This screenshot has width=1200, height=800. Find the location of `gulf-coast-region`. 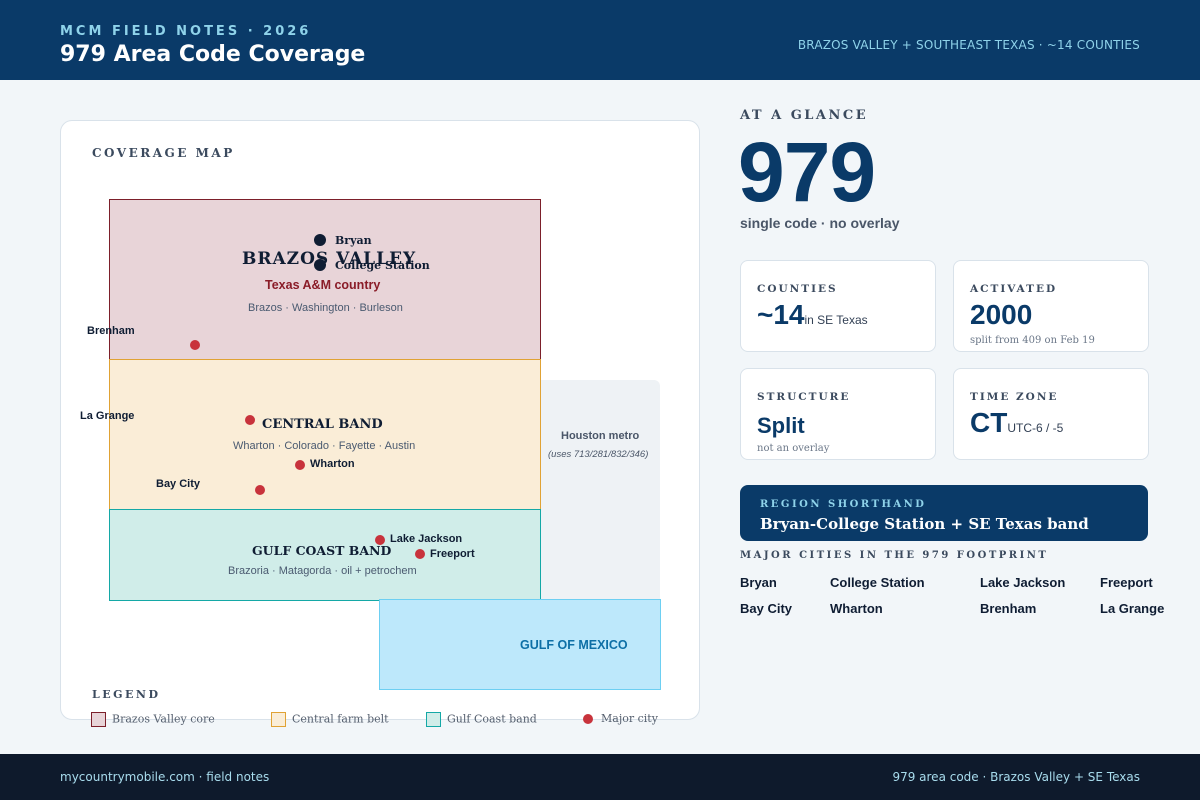

gulf-coast-region is located at coordinates (325, 555).